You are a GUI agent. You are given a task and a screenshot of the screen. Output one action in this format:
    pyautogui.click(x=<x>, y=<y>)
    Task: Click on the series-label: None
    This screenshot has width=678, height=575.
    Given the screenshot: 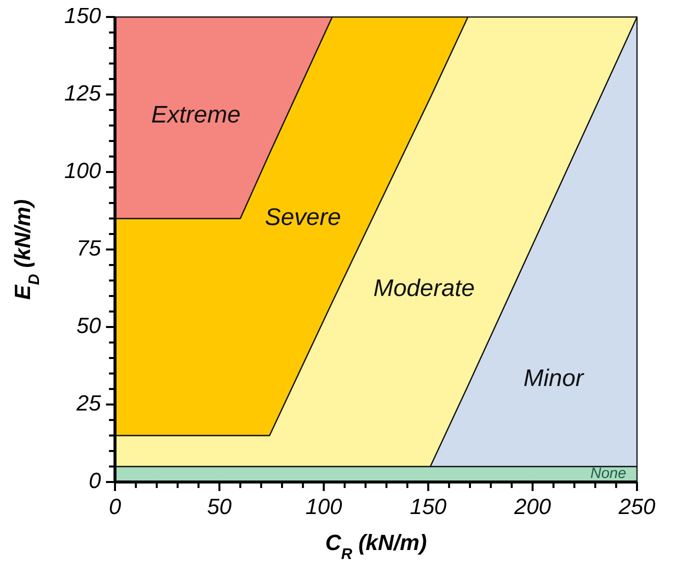 What is the action you would take?
    pyautogui.click(x=608, y=473)
    